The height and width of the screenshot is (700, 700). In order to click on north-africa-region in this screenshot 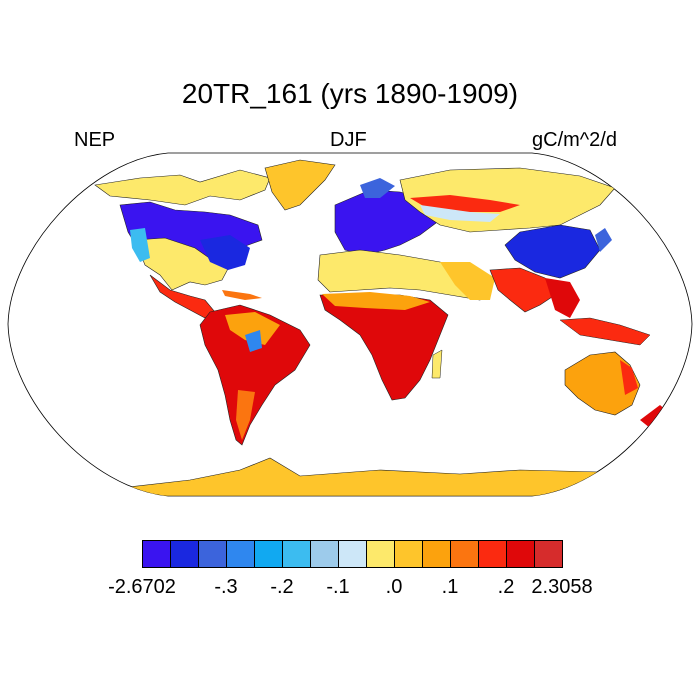, I will do `click(404, 275)`.